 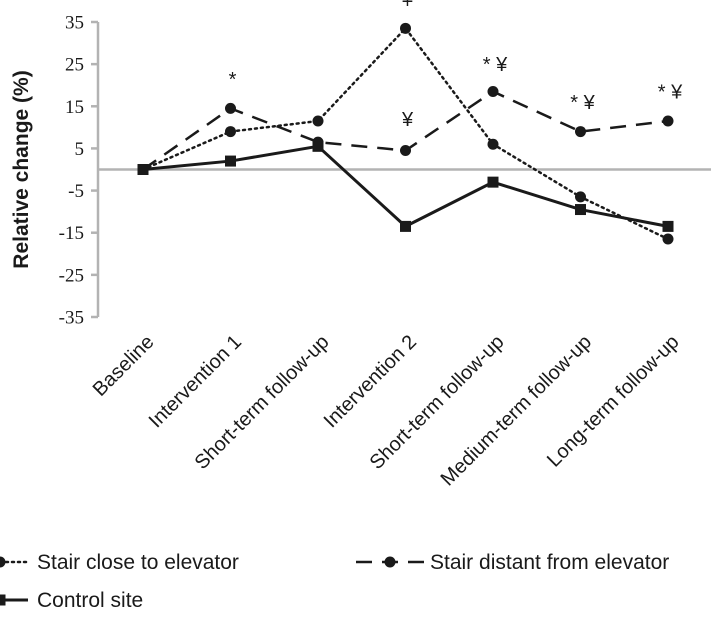 I want to click on y-tick-label: -35, so click(x=71, y=318).